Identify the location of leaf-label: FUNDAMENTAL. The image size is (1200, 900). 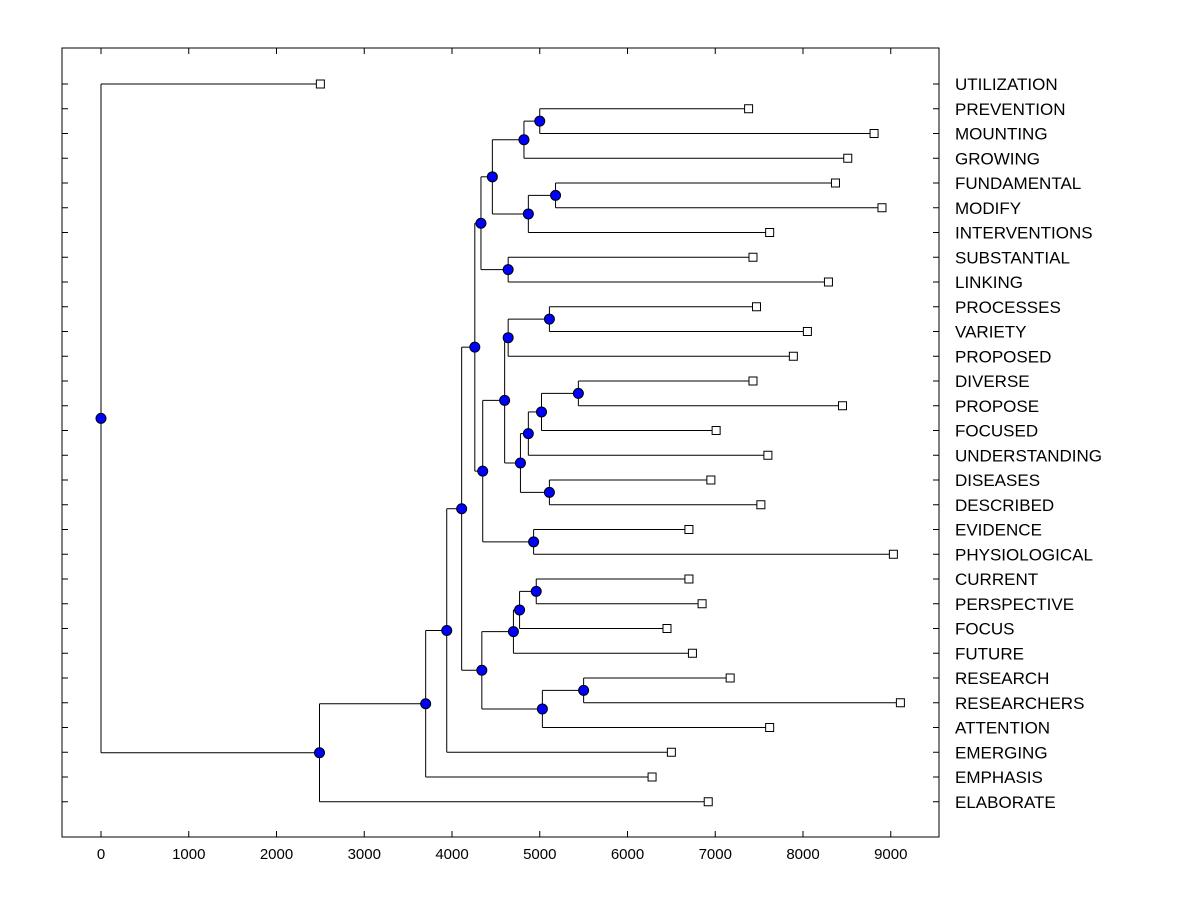
(1018, 183).